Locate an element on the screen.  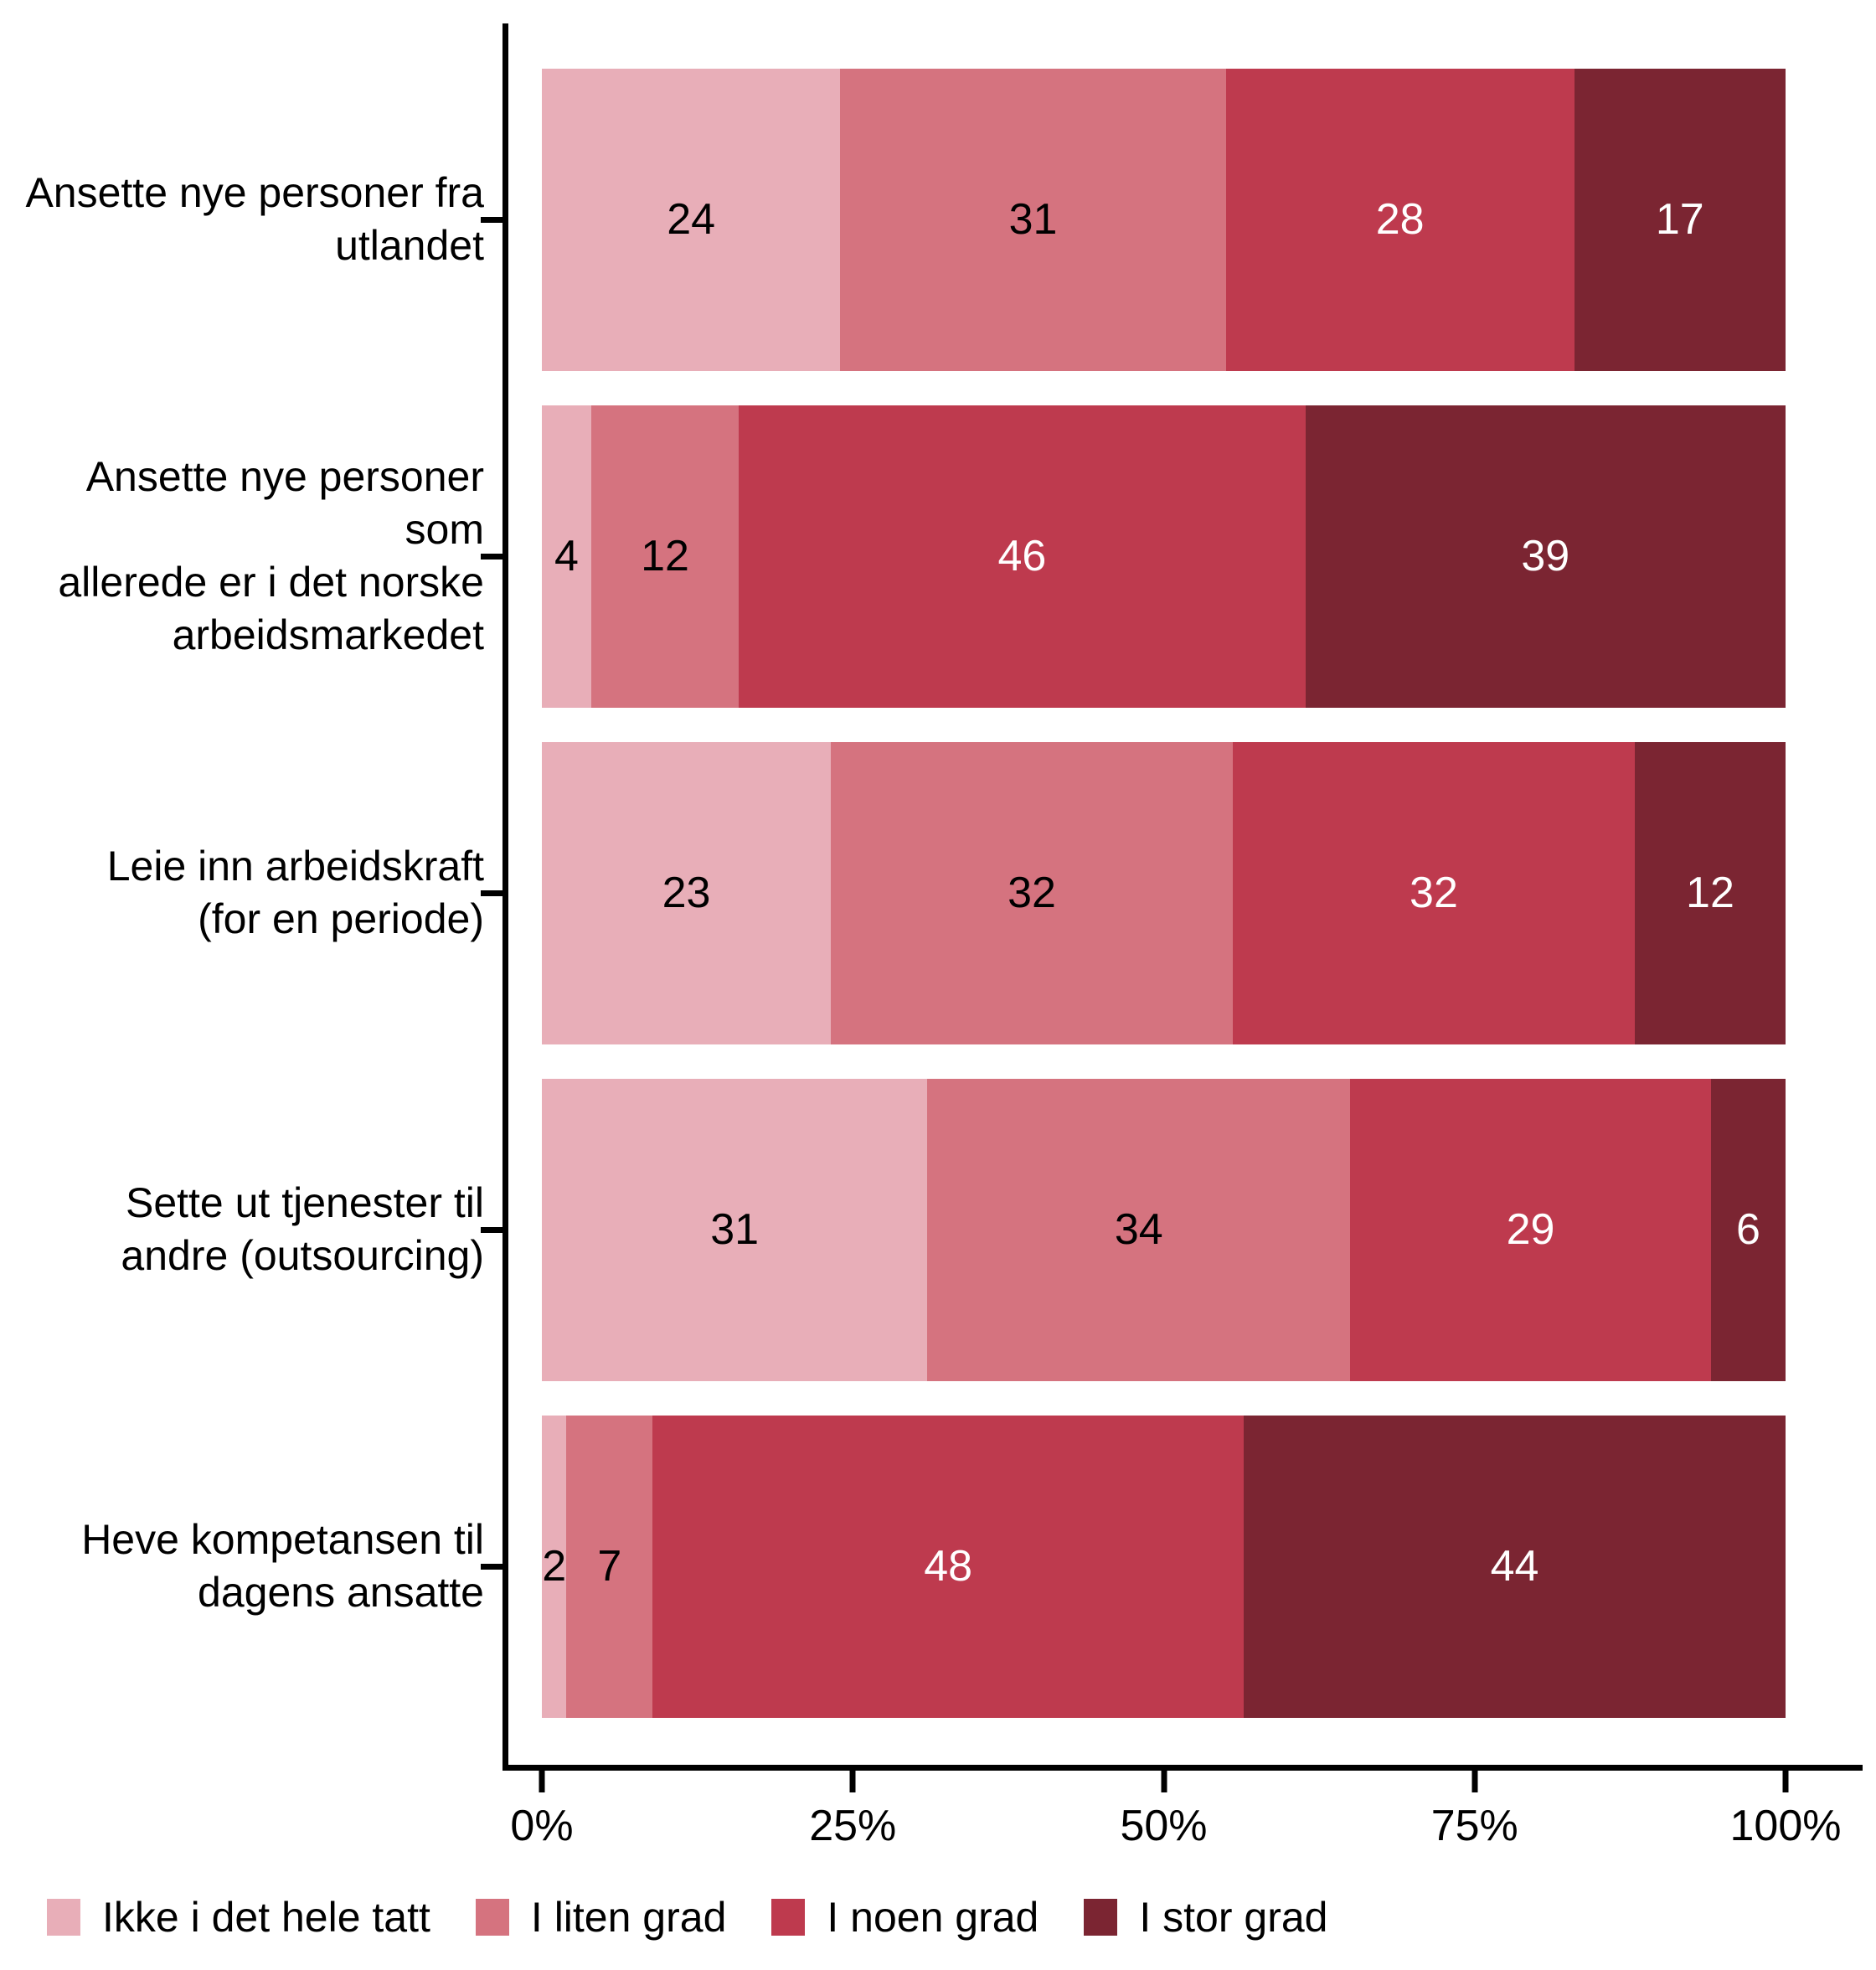
segment-value-label: 46 is located at coordinates (1022, 556).